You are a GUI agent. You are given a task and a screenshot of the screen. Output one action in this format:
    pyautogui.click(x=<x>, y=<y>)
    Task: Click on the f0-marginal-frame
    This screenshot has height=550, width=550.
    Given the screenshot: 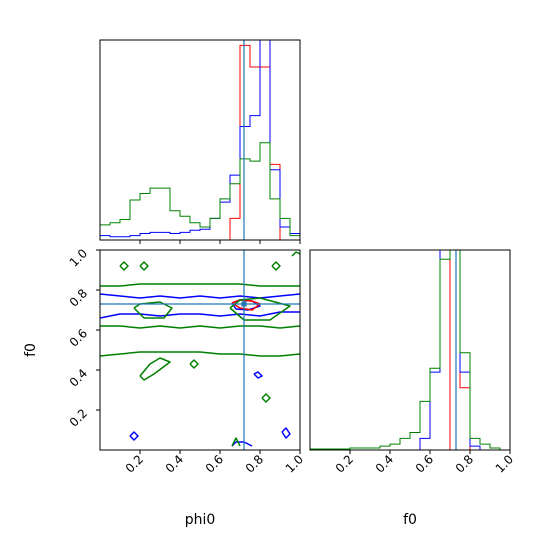 What is the action you would take?
    pyautogui.click(x=410, y=350)
    